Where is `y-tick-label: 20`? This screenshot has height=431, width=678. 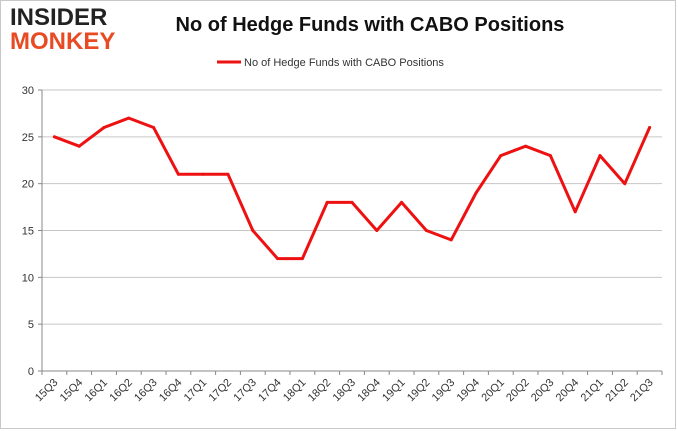
y-tick-label: 20 is located at coordinates (28, 185).